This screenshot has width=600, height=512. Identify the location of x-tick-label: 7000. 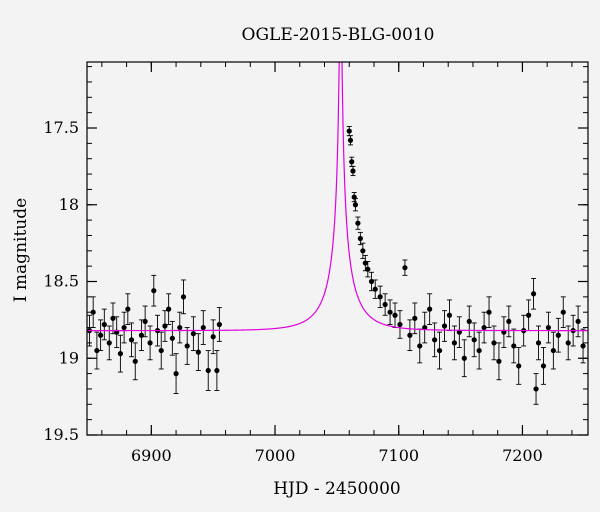
(275, 455).